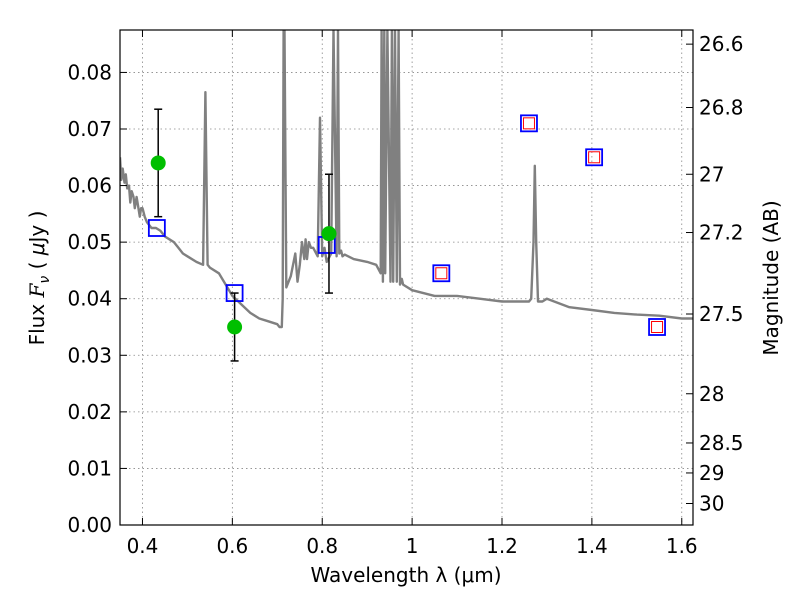 This screenshot has height=600, width=800. I want to click on y-label-F: F, so click(37, 290).